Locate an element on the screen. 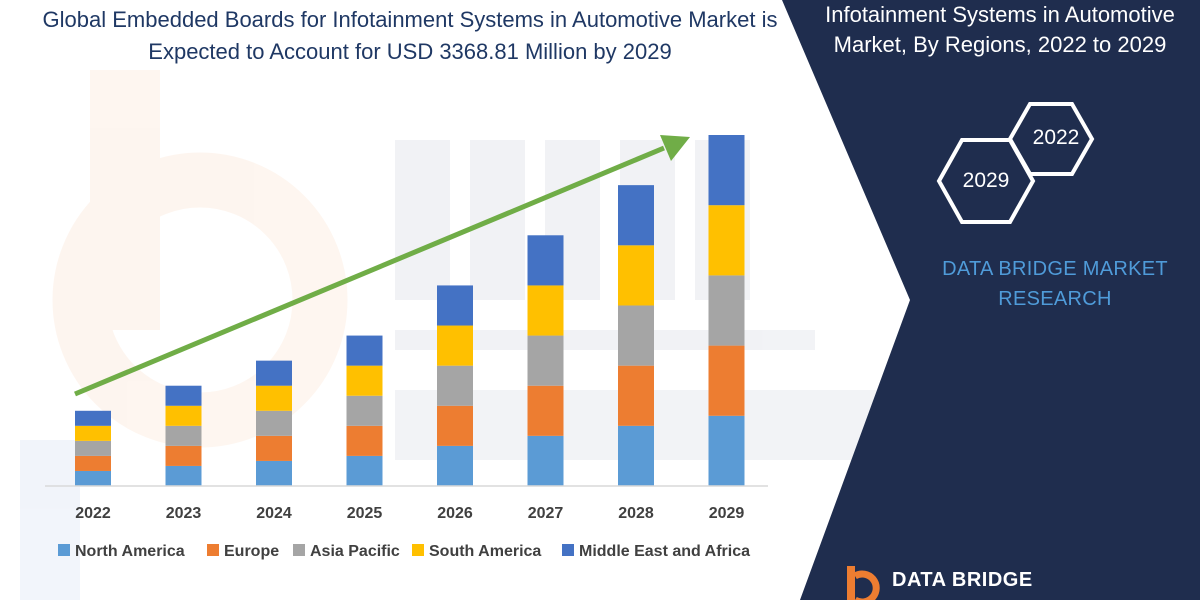 The image size is (1200, 600). x-tick-label: 2023 is located at coordinates (184, 513).